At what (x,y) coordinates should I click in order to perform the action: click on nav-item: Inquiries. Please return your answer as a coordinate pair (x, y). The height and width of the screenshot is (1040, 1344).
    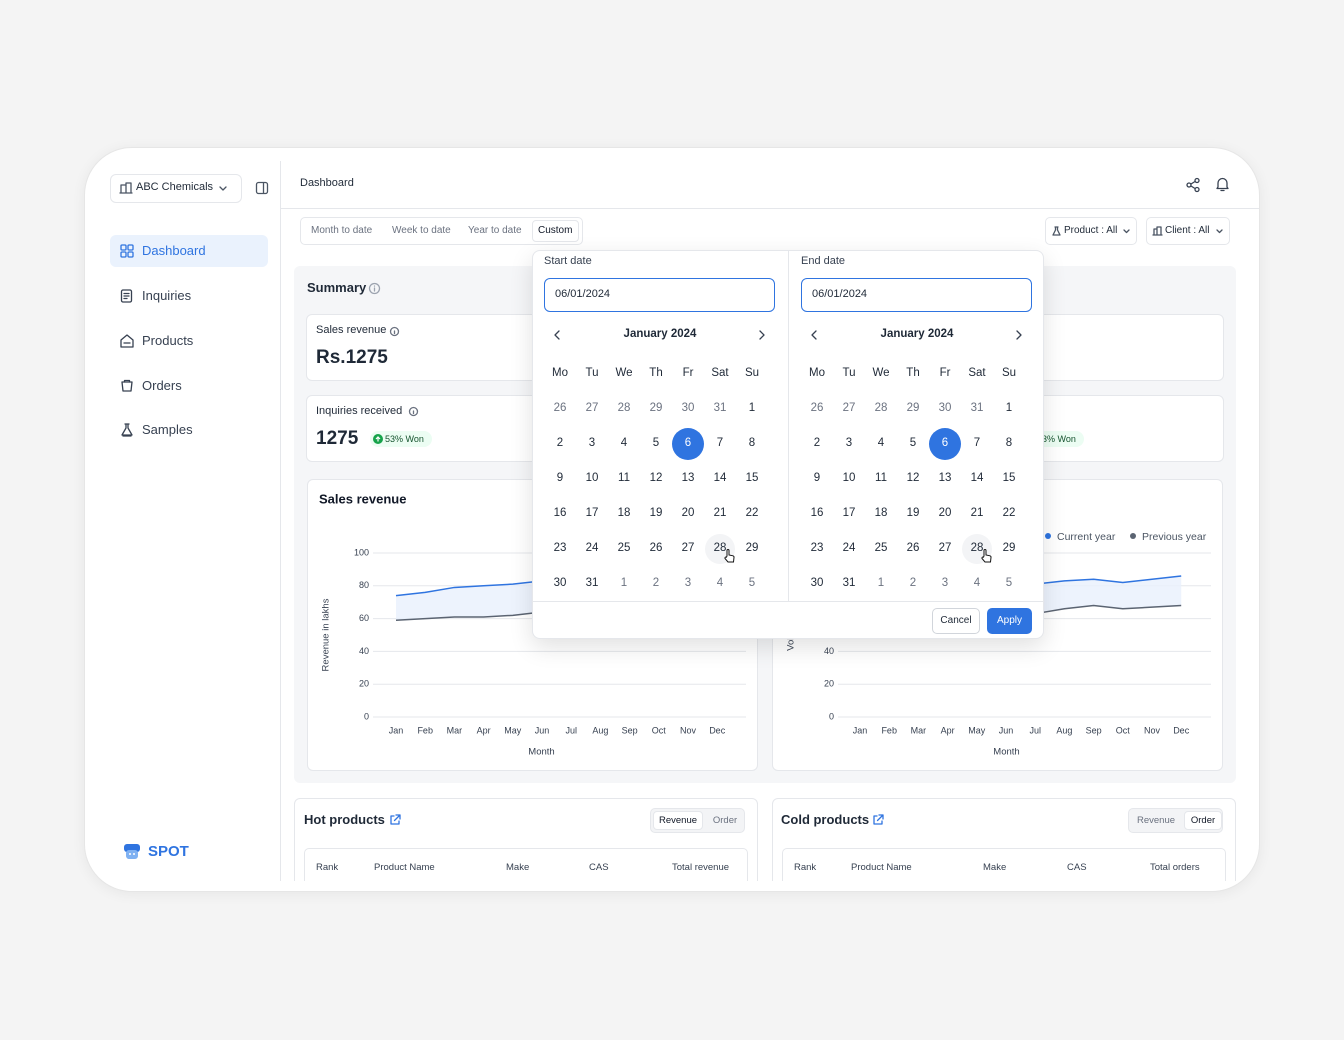
    Looking at the image, I should click on (167, 295).